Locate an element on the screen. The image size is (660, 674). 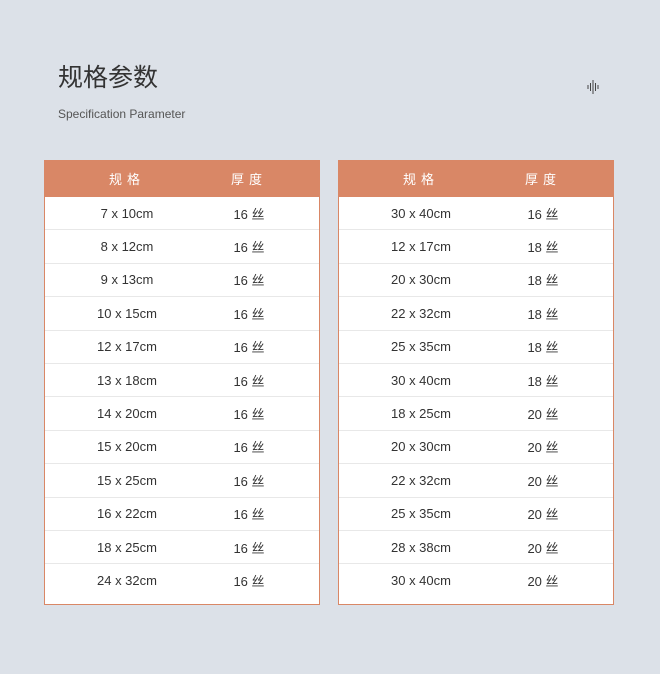
table-row: 22 x 32cm 18 丝 is located at coordinates (476, 314).